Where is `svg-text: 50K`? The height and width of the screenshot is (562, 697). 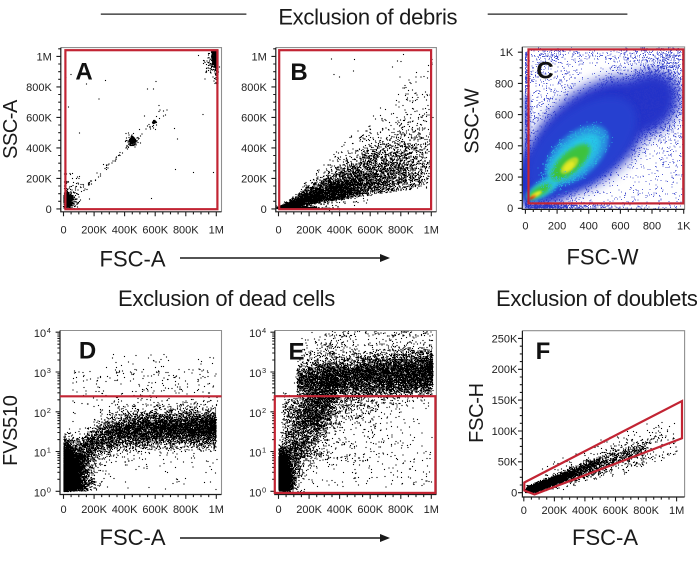
svg-text: 50K is located at coordinates (508, 463).